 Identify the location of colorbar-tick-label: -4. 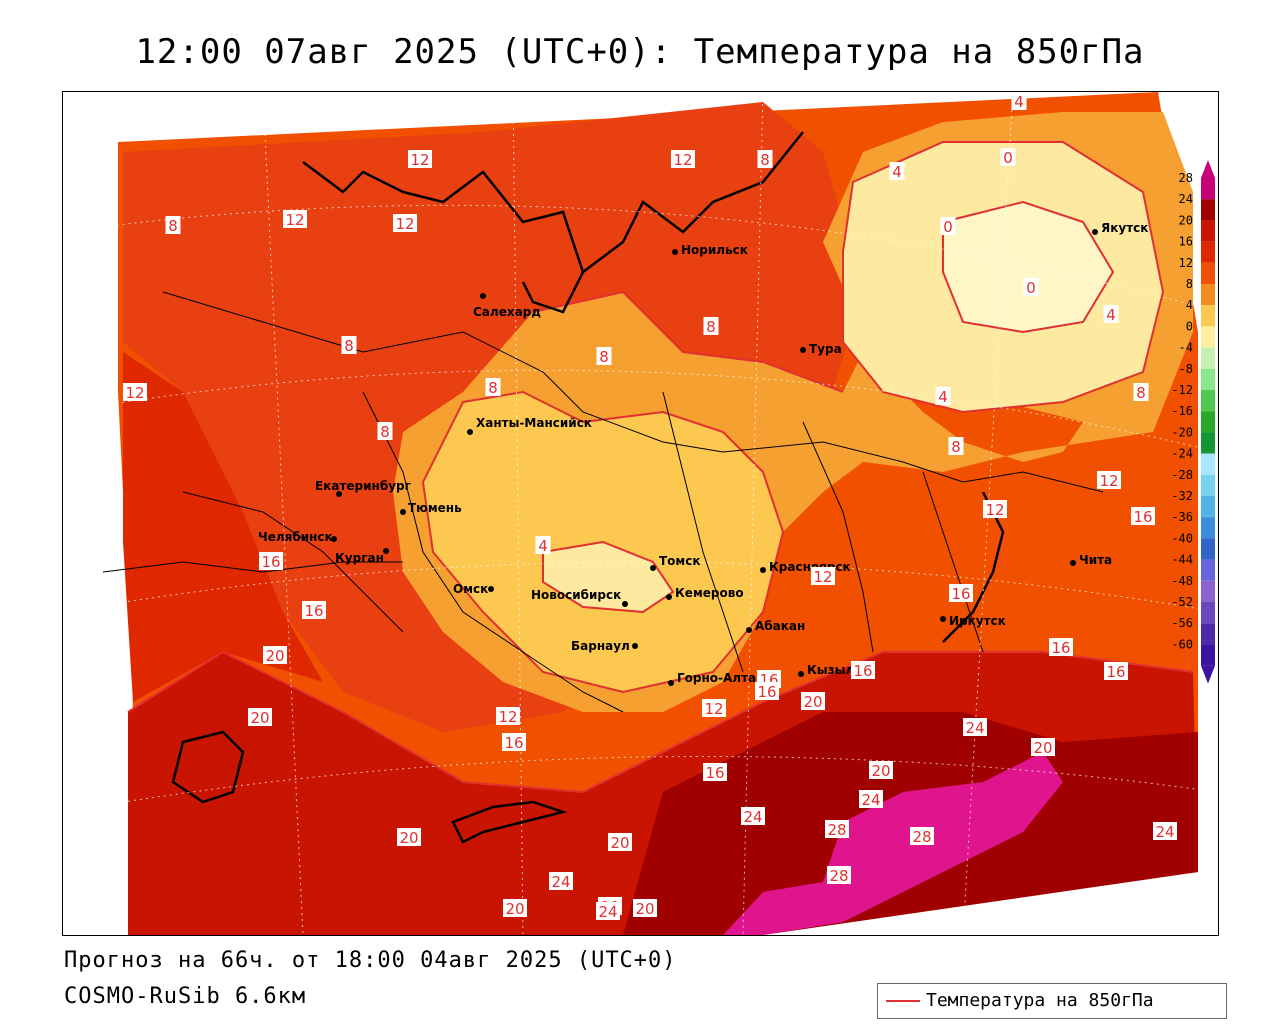
(1186, 348).